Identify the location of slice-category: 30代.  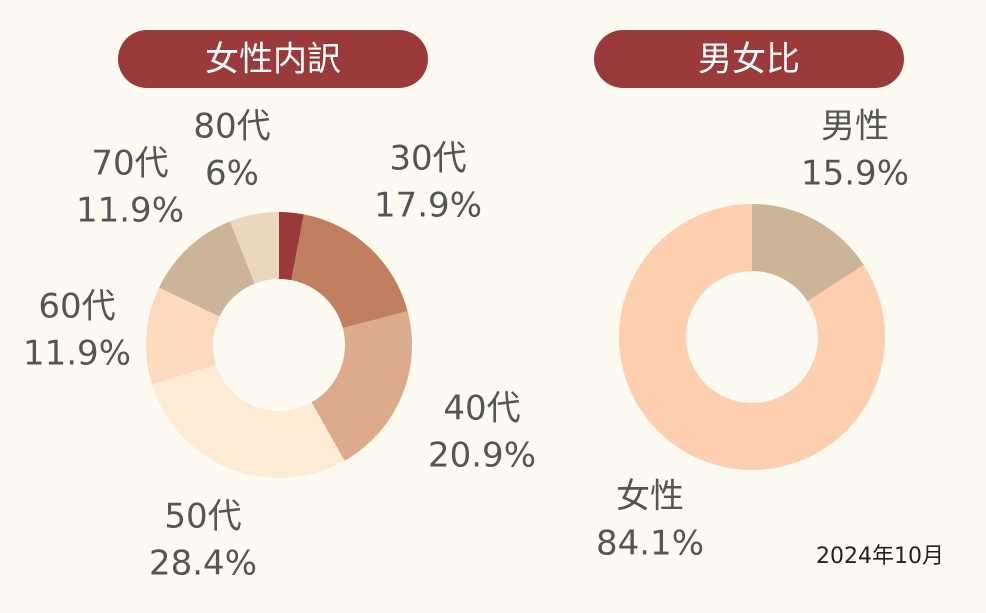
(427, 159).